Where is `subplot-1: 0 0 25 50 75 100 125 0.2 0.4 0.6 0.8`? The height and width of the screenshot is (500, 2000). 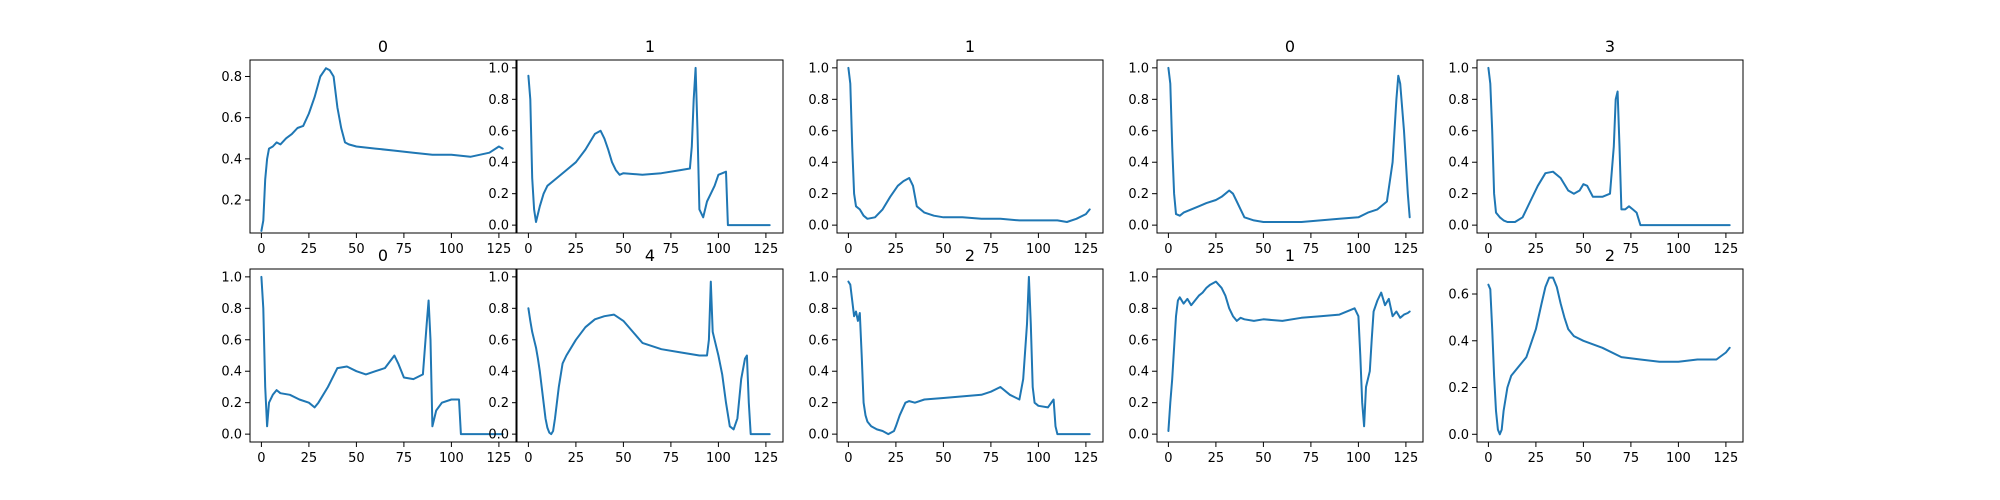 subplot-1: 0 0 25 50 75 100 125 0.2 0.4 0.6 0.8 is located at coordinates (369, 147).